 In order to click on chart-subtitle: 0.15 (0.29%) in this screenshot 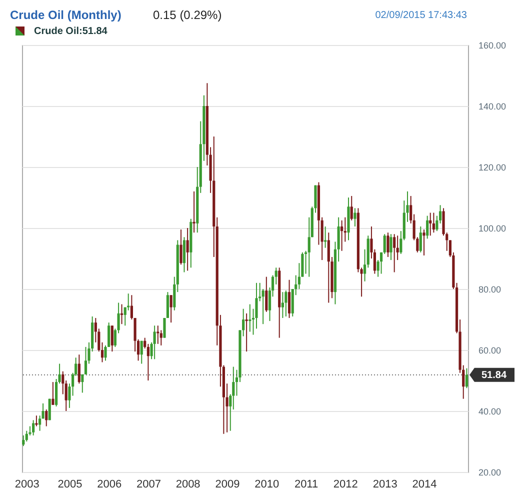, I will do `click(187, 15)`.